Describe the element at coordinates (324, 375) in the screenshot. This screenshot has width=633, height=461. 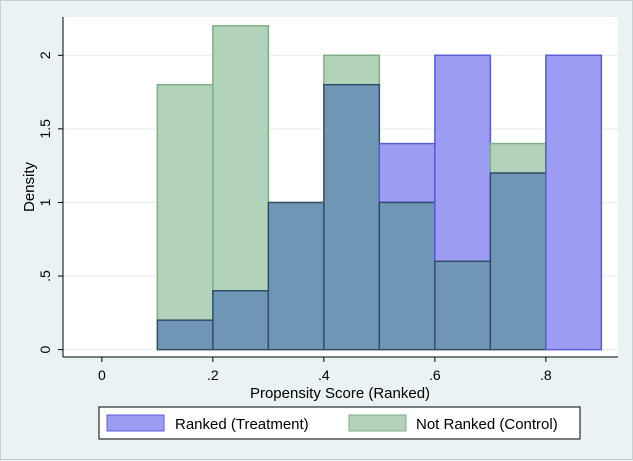
I see `x-tick-label: .4` at that location.